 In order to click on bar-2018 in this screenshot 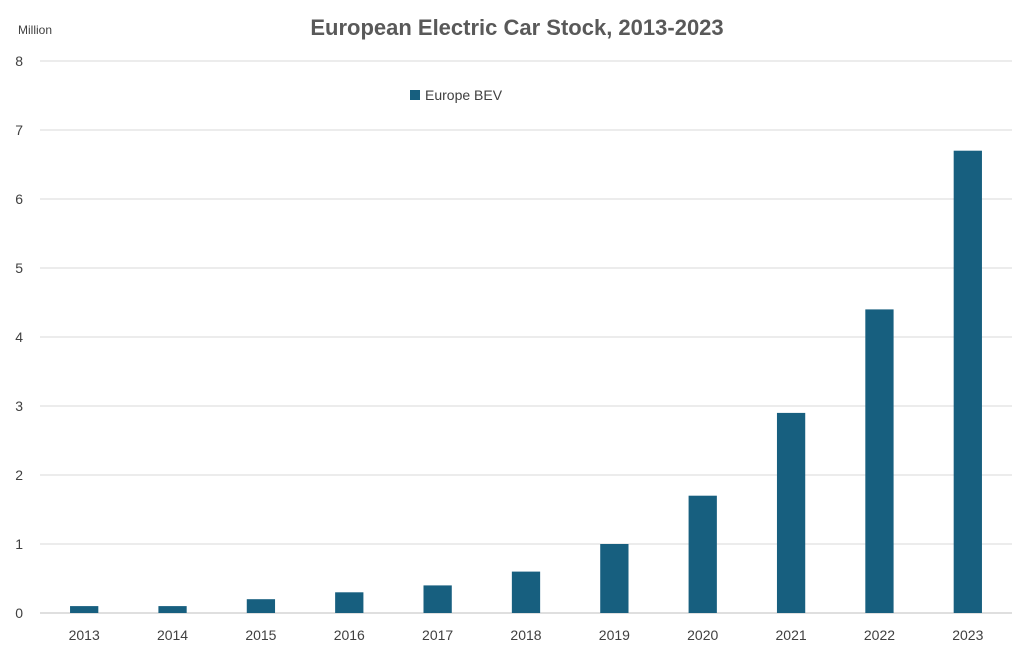, I will do `click(526, 592)`.